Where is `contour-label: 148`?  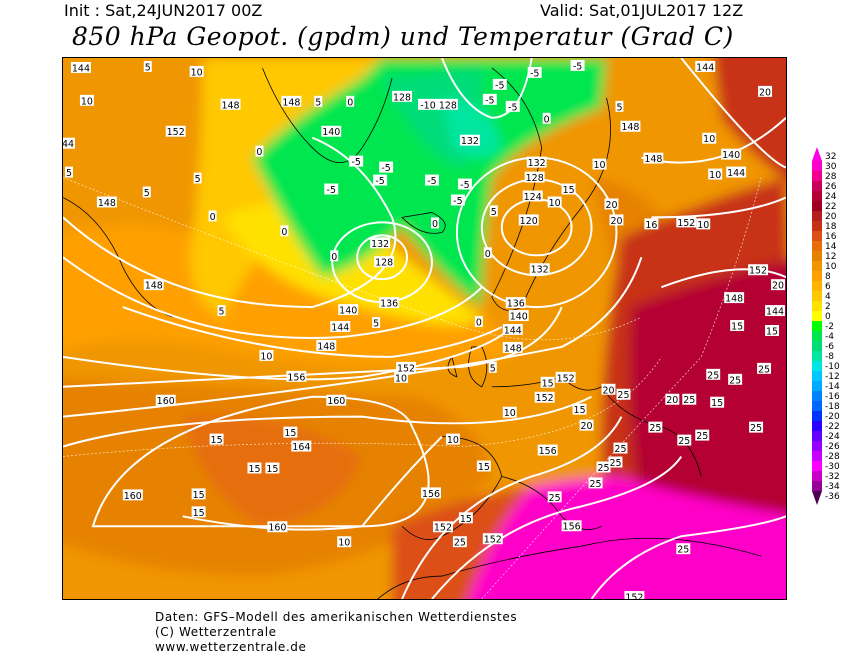
contour-label: 148 is located at coordinates (653, 159).